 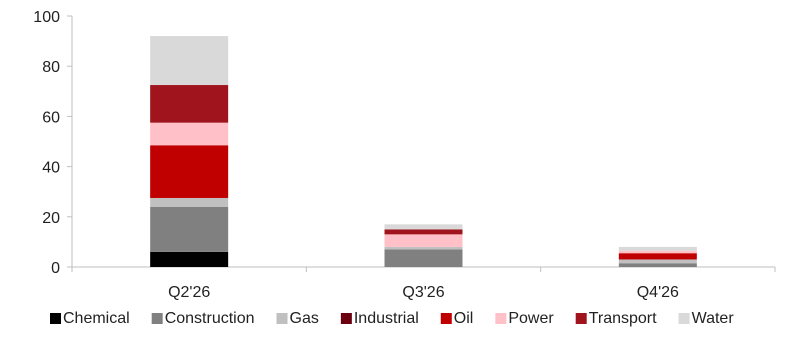 What do you see at coordinates (55, 268) in the screenshot?
I see `y-tick-label: 0` at bounding box center [55, 268].